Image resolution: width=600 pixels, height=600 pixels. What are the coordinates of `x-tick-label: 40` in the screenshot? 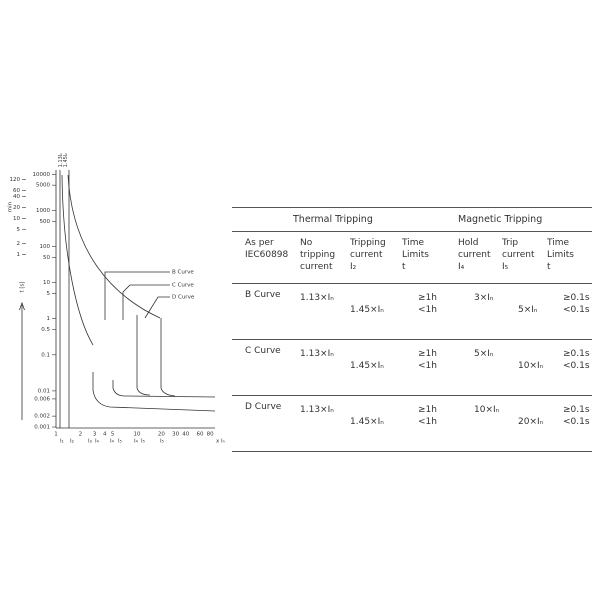 It's located at (185, 435).